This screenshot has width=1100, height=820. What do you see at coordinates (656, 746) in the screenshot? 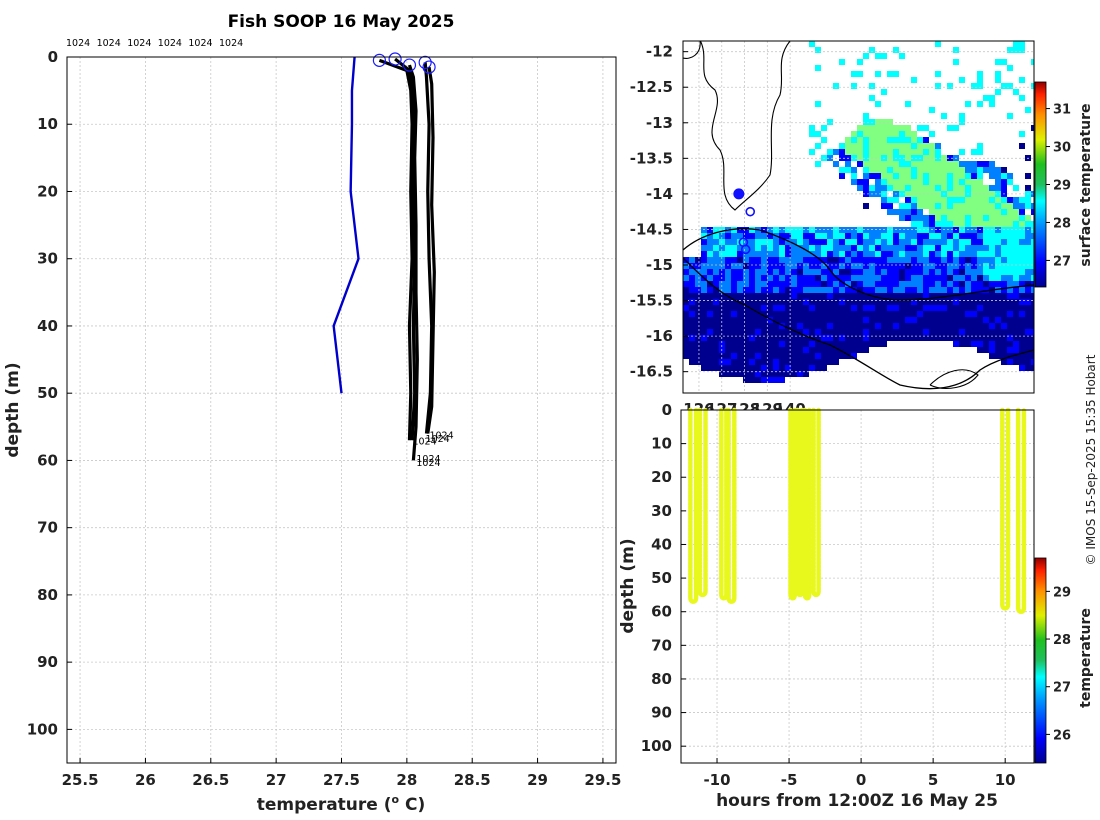
I see `time-depth-y-tick-label: 100` at bounding box center [656, 746].